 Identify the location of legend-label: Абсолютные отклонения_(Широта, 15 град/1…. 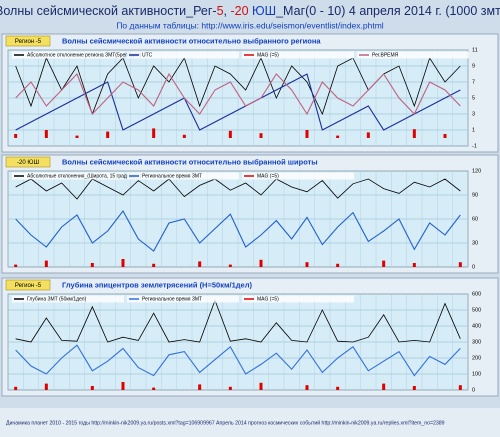
(84, 176).